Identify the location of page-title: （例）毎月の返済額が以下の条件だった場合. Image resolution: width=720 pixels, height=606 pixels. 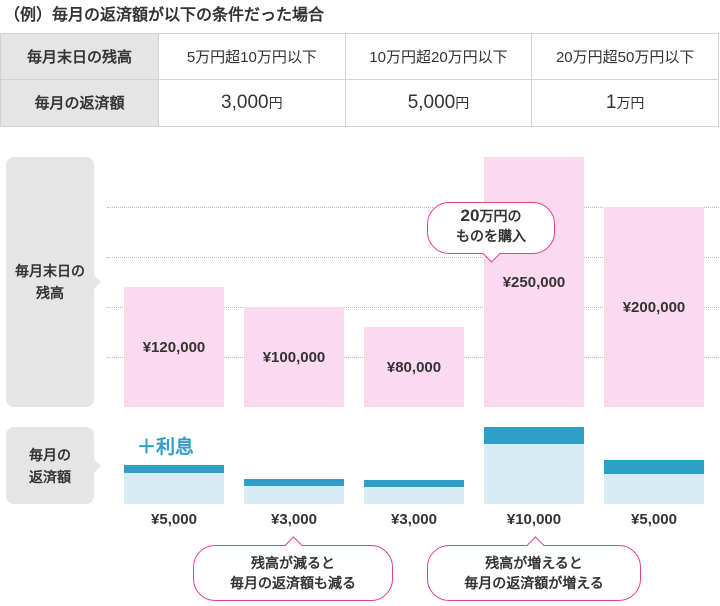
(164, 15).